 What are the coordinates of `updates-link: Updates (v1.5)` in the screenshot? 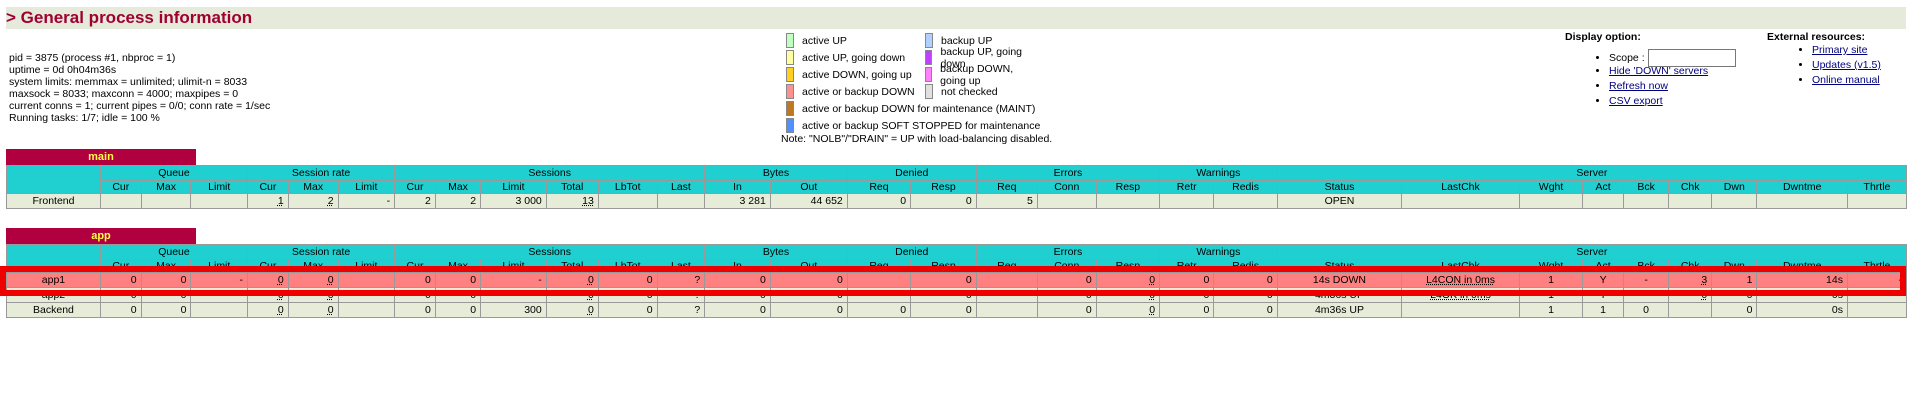 It's located at (1846, 65).